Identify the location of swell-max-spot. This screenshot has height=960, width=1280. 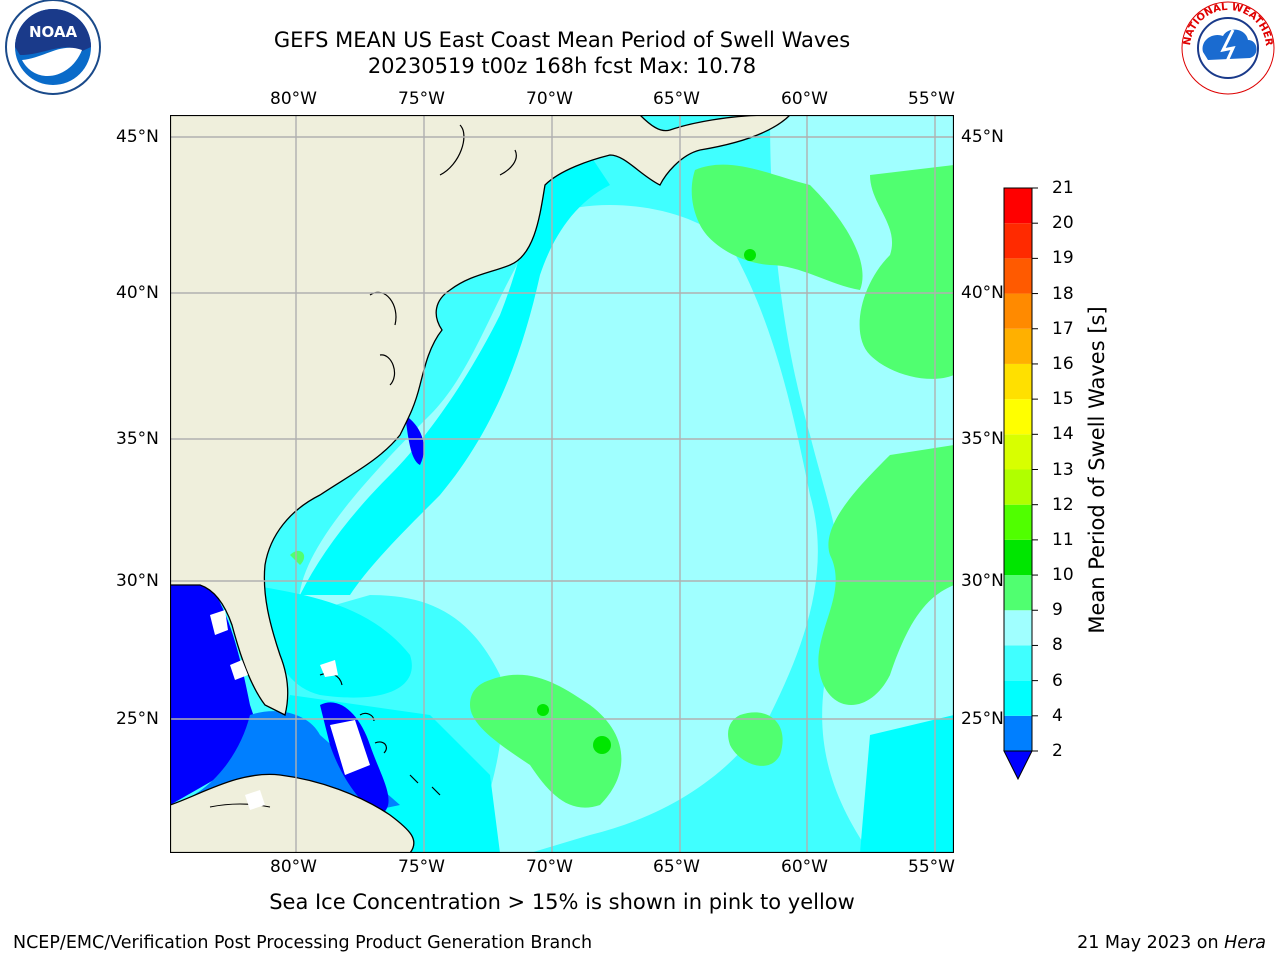
(602, 745).